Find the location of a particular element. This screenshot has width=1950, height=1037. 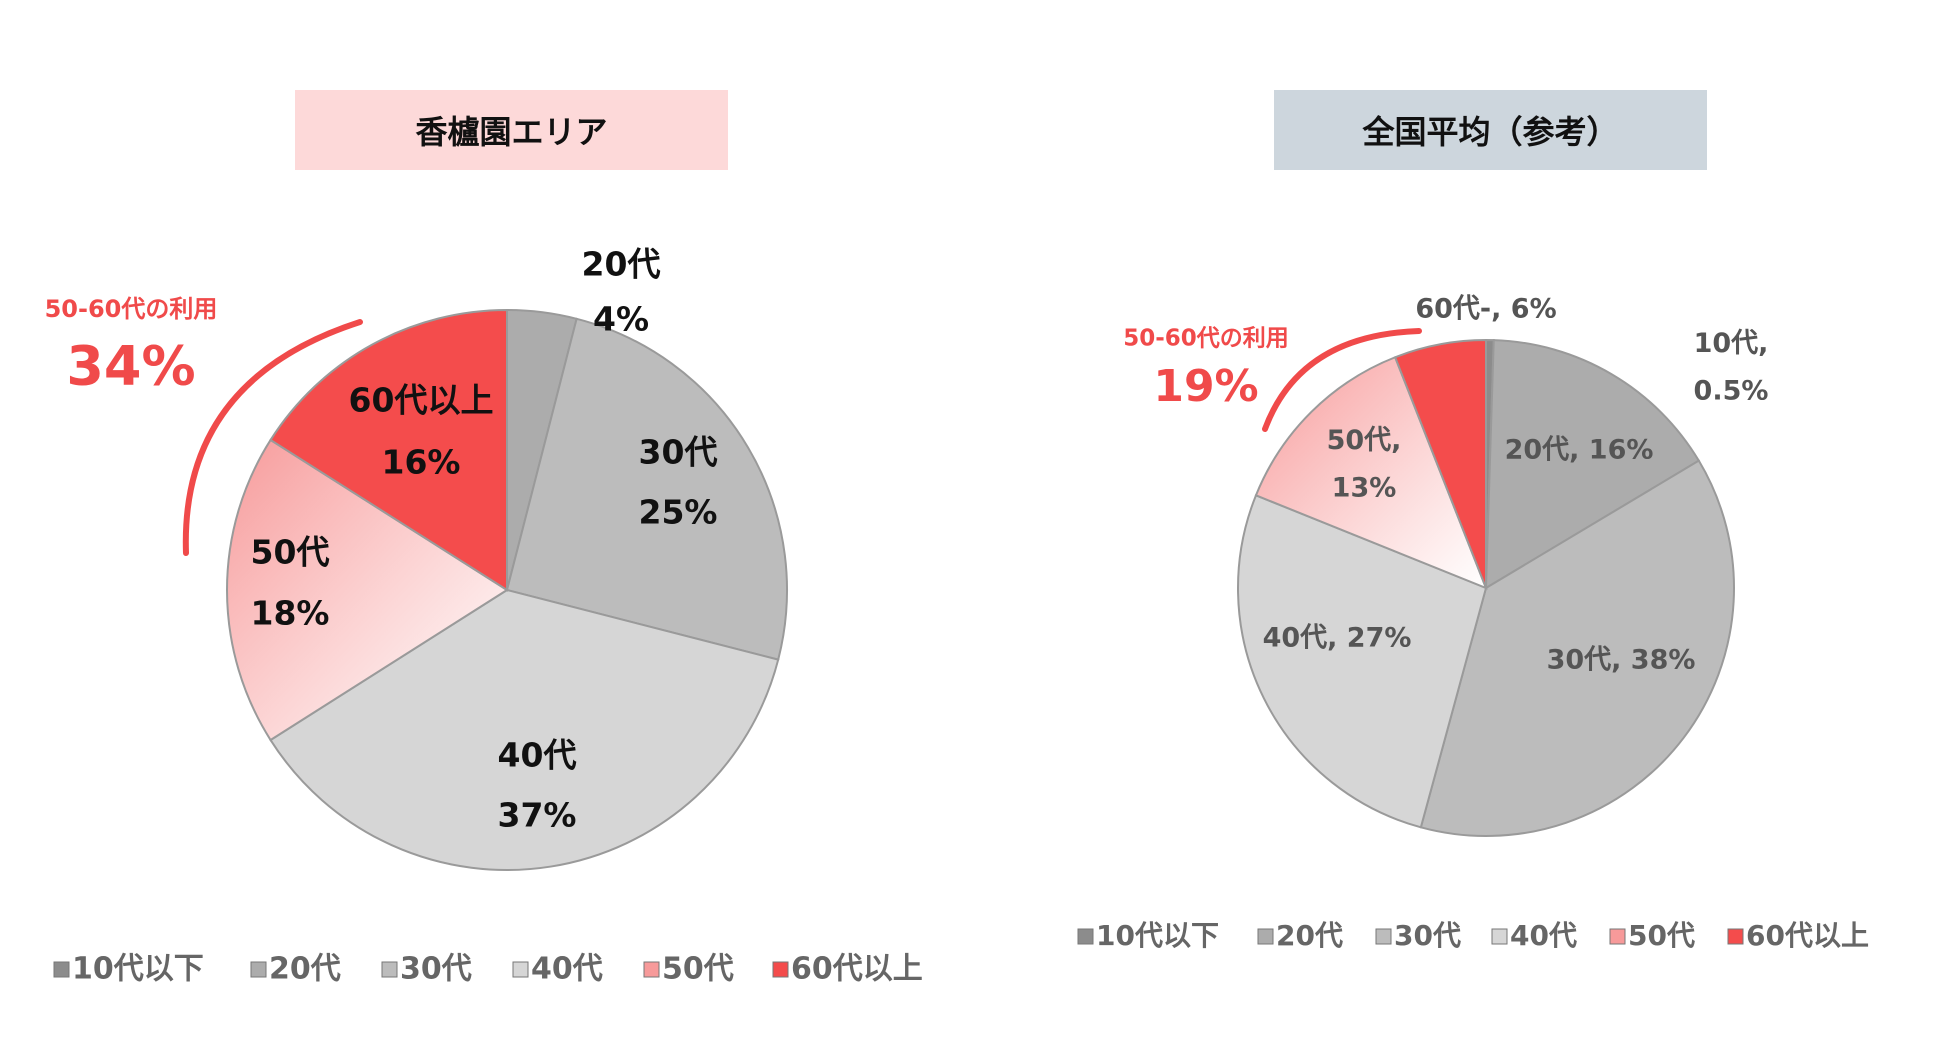

data-label: 25% is located at coordinates (678, 512).